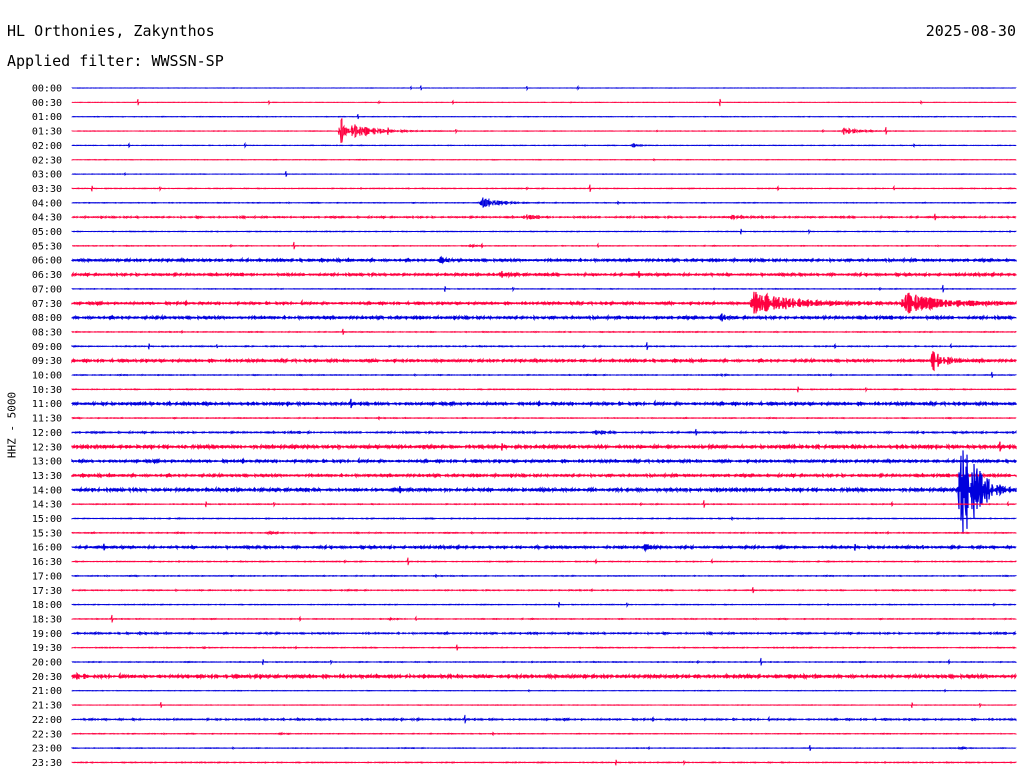 Image resolution: width=1024 pixels, height=780 pixels. What do you see at coordinates (47, 605) in the screenshot?
I see `time-tick-label: 18:00` at bounding box center [47, 605].